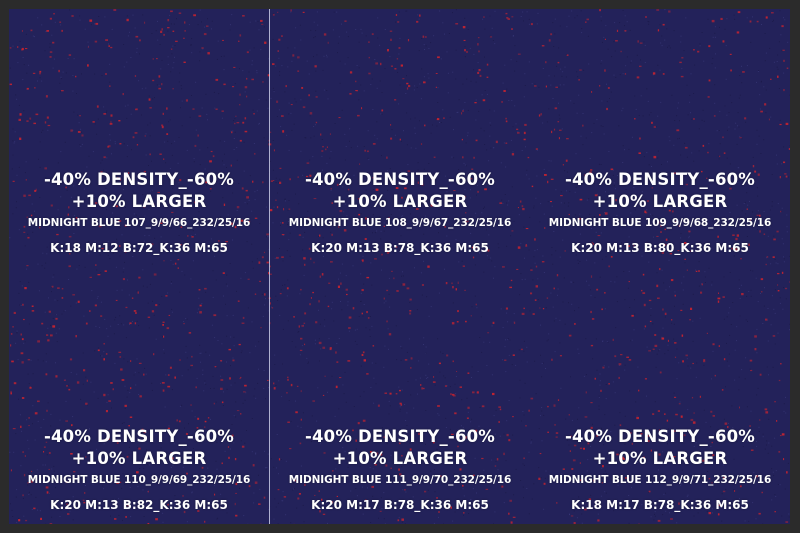 The height and width of the screenshot is (533, 800). I want to click on cmyk-values-label: K:18 M:17 B:78_K:36 M:65, so click(660, 505).